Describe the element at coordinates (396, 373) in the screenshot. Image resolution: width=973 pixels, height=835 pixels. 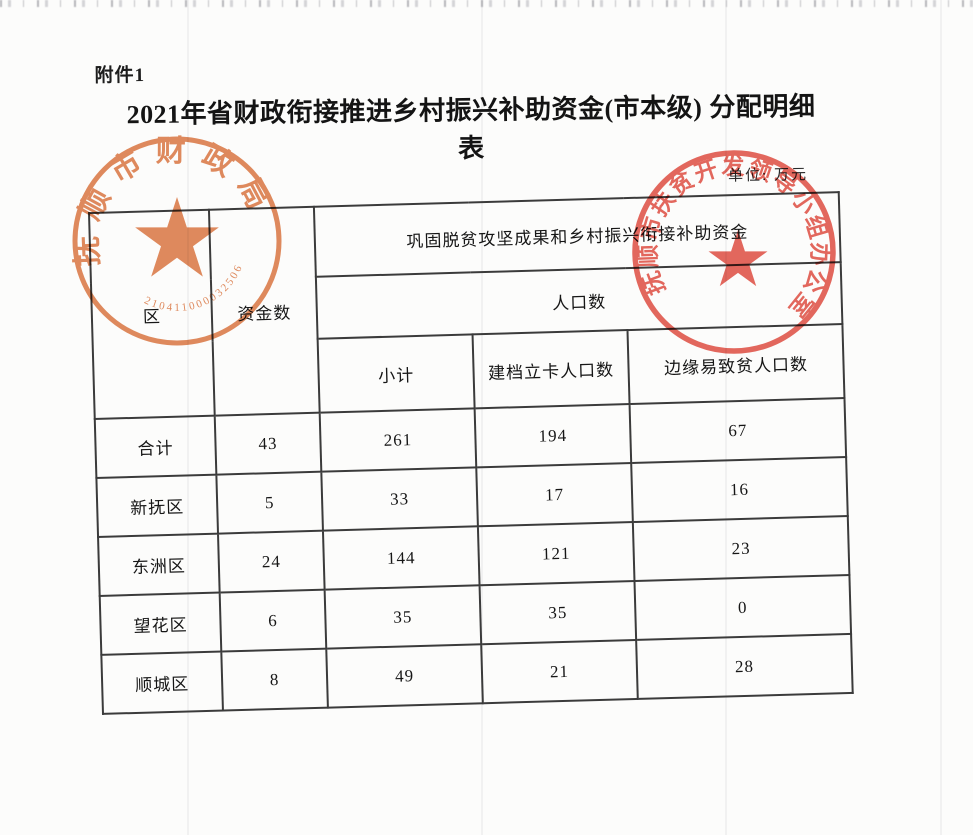
I see `header-subtotal: 小计` at that location.